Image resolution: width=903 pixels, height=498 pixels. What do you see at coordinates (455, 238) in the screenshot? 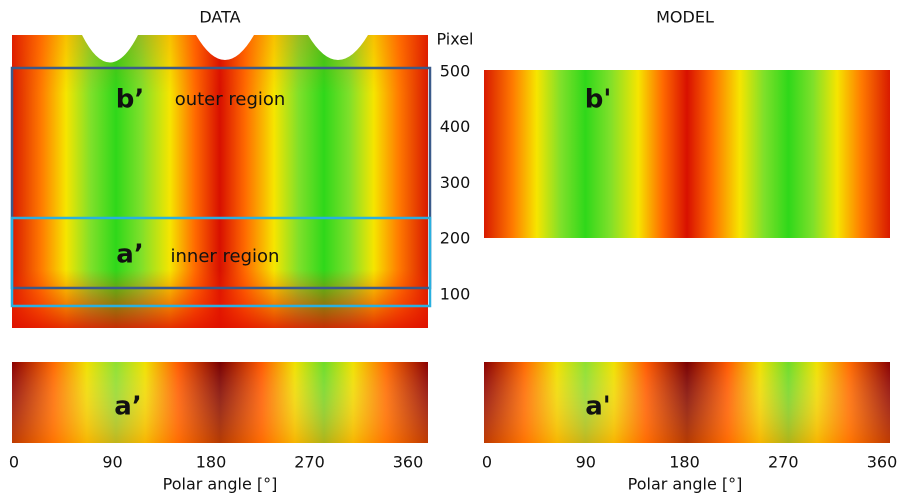
I see `y-tick-label: 200` at bounding box center [455, 238].